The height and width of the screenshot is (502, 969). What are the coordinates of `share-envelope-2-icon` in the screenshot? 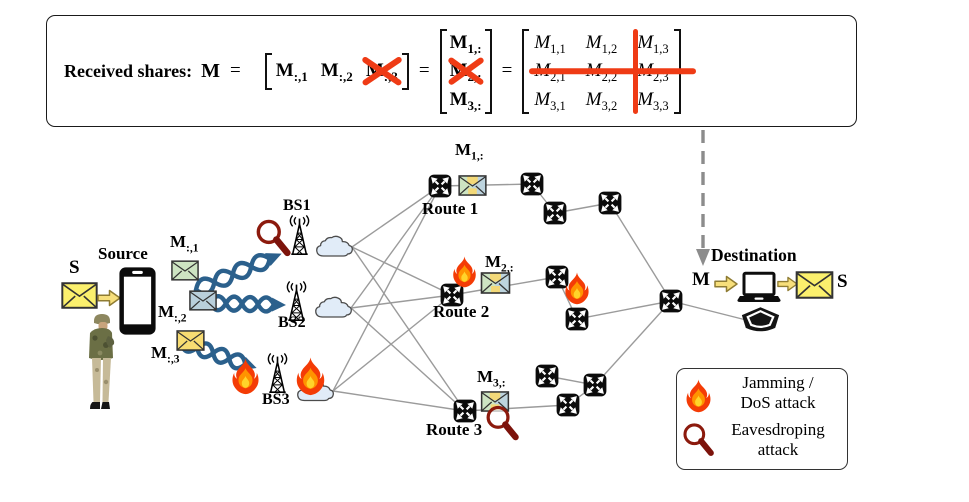 It's located at (203, 300).